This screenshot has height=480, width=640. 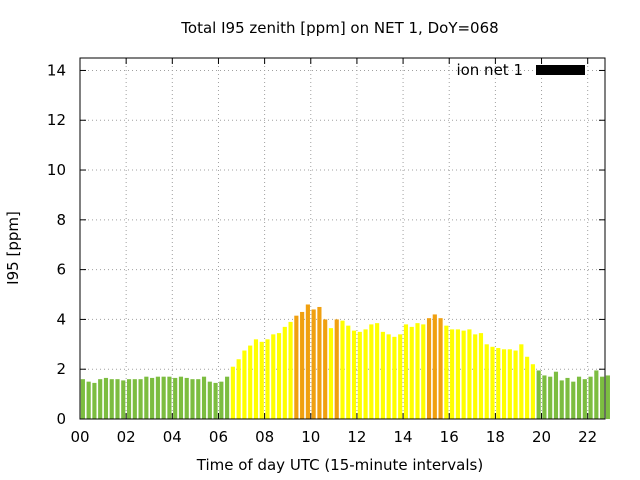 I want to click on y-tick-label: 0, so click(x=61, y=419).